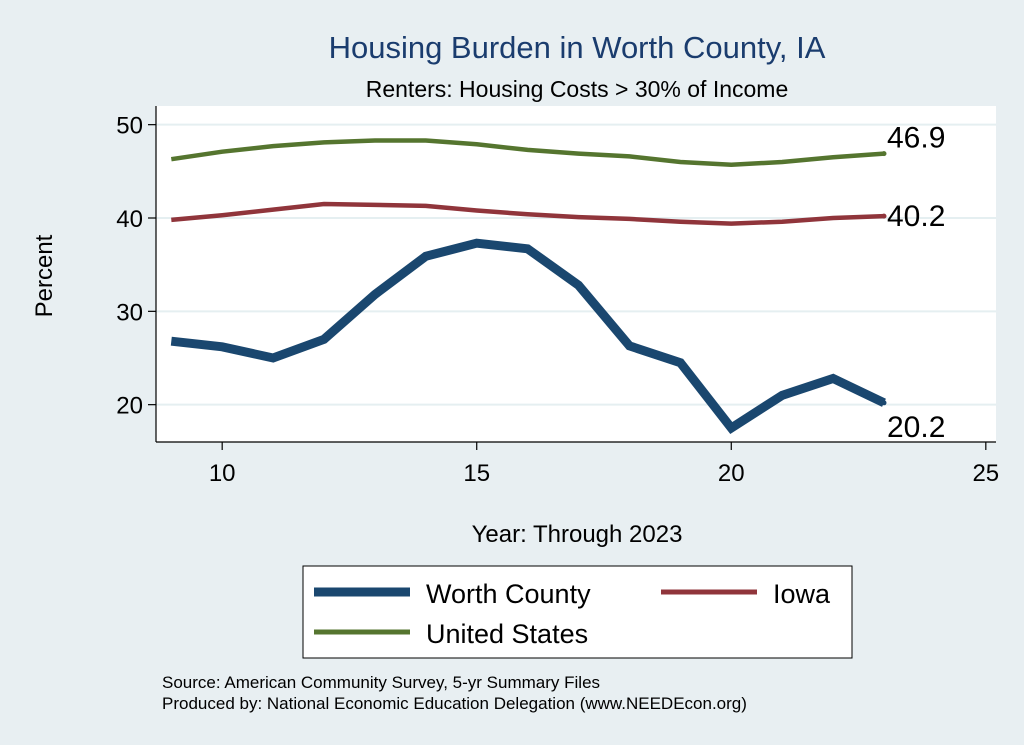 Image resolution: width=1024 pixels, height=745 pixels. Describe the element at coordinates (222, 473) in the screenshot. I see `x-tick-label-10: 10` at that location.